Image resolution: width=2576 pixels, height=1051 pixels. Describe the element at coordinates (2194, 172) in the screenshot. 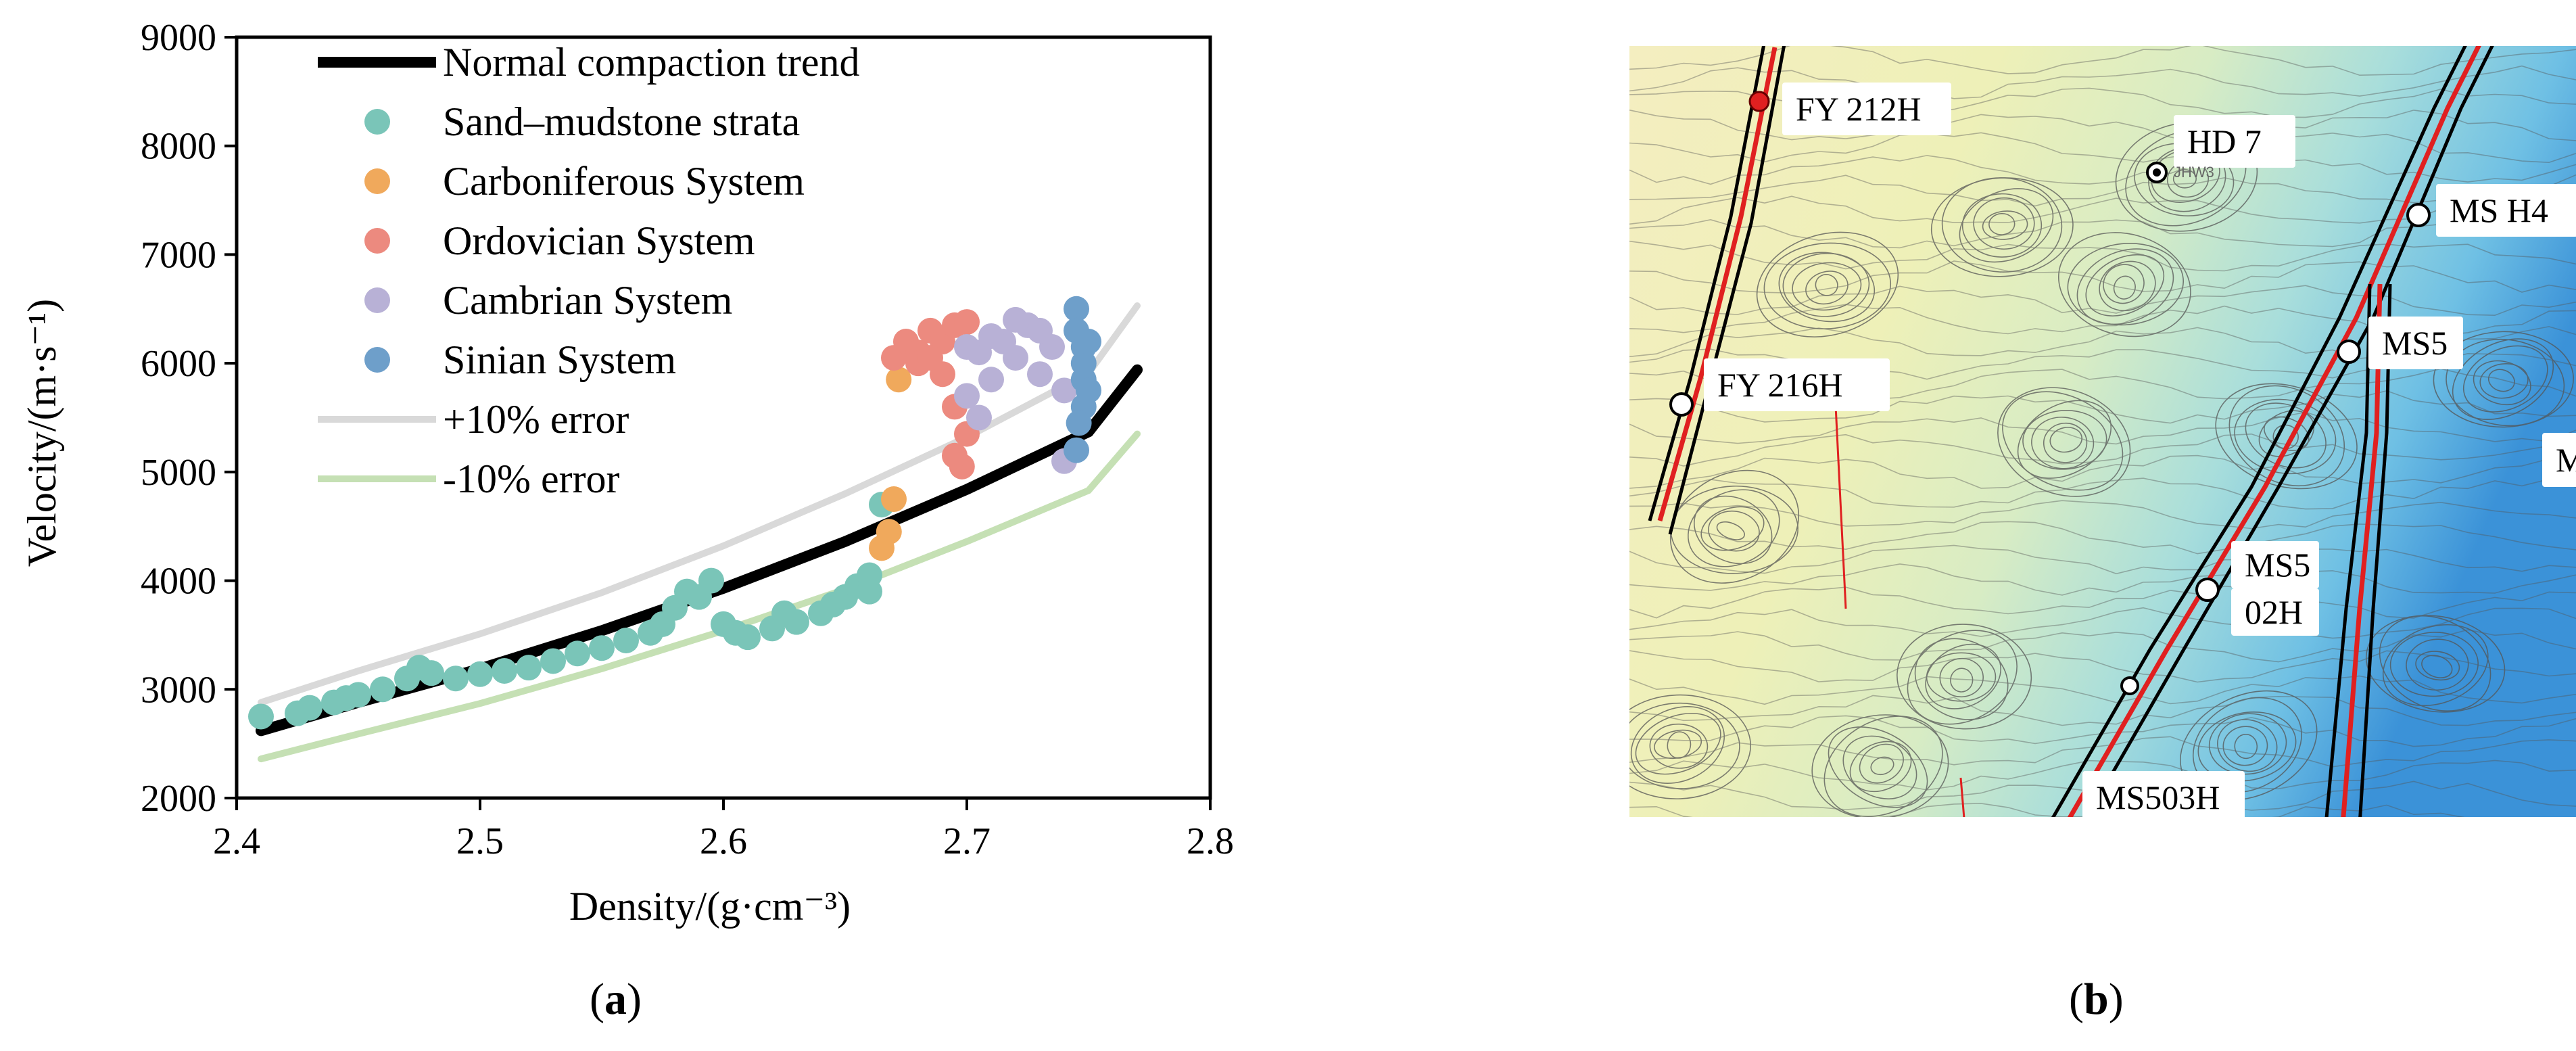

I see `faint-well-label: JHW3` at that location.